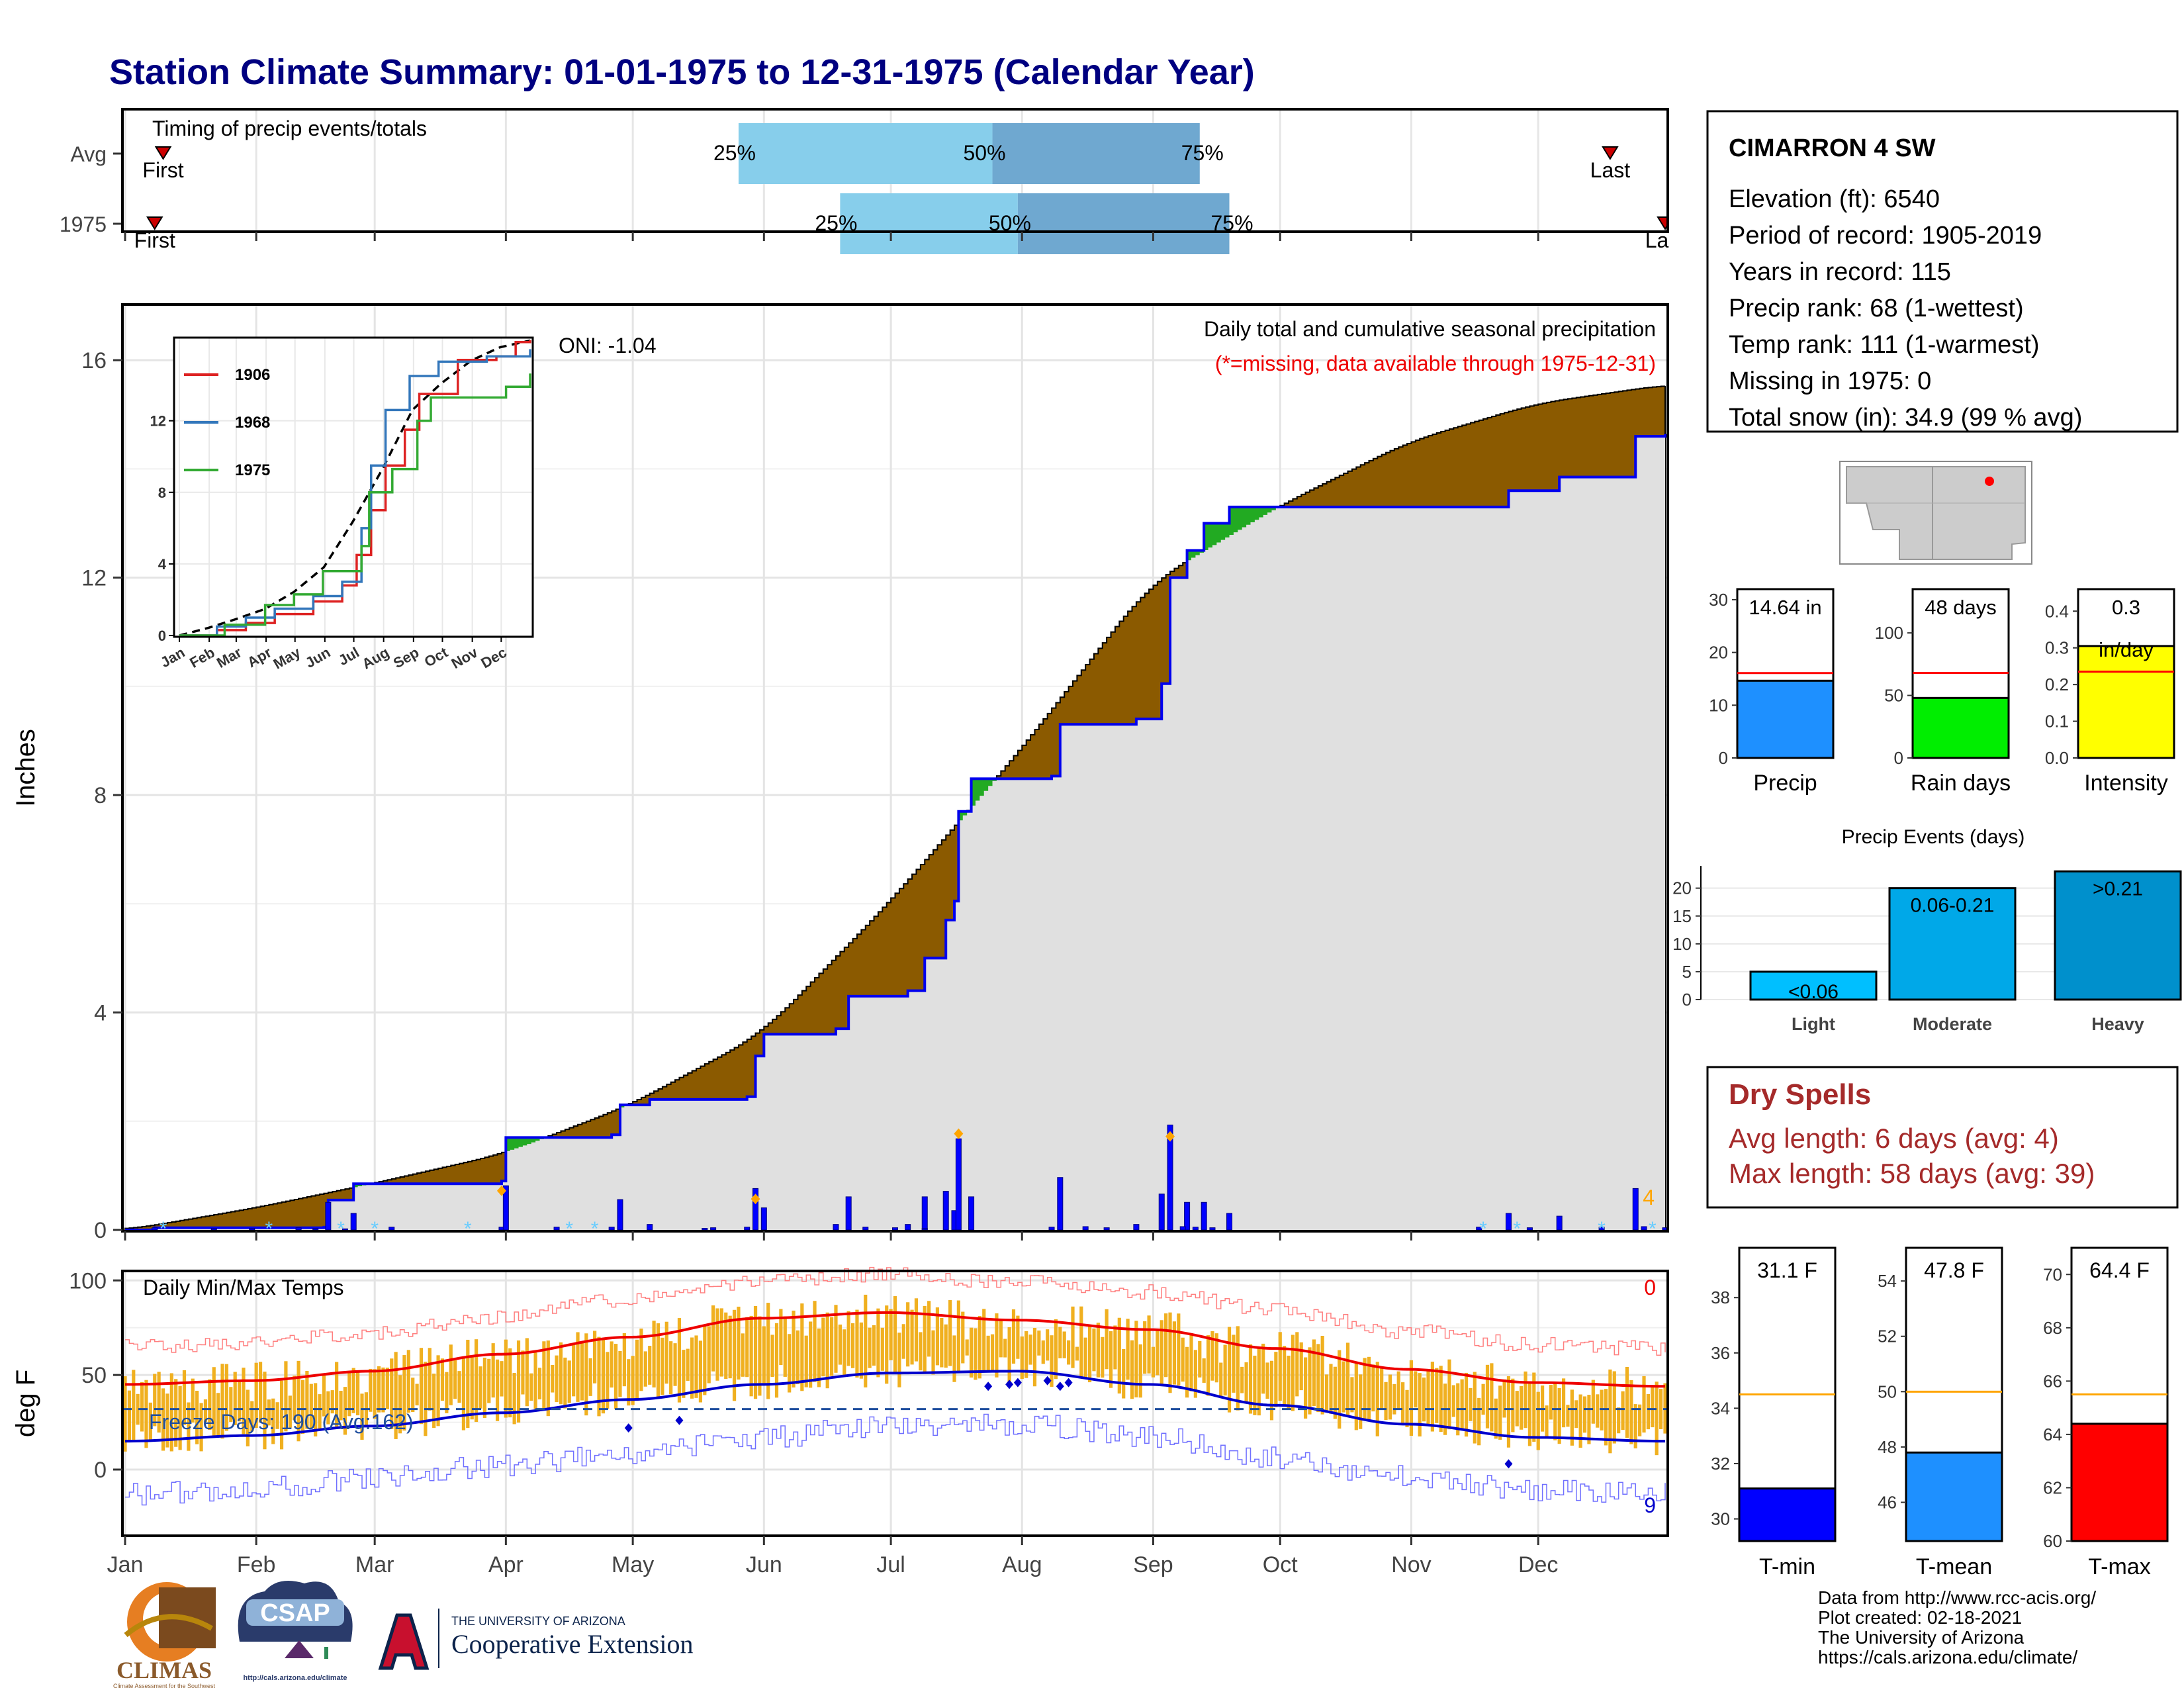  I want to click on extreme-event-marker, so click(755, 1199).